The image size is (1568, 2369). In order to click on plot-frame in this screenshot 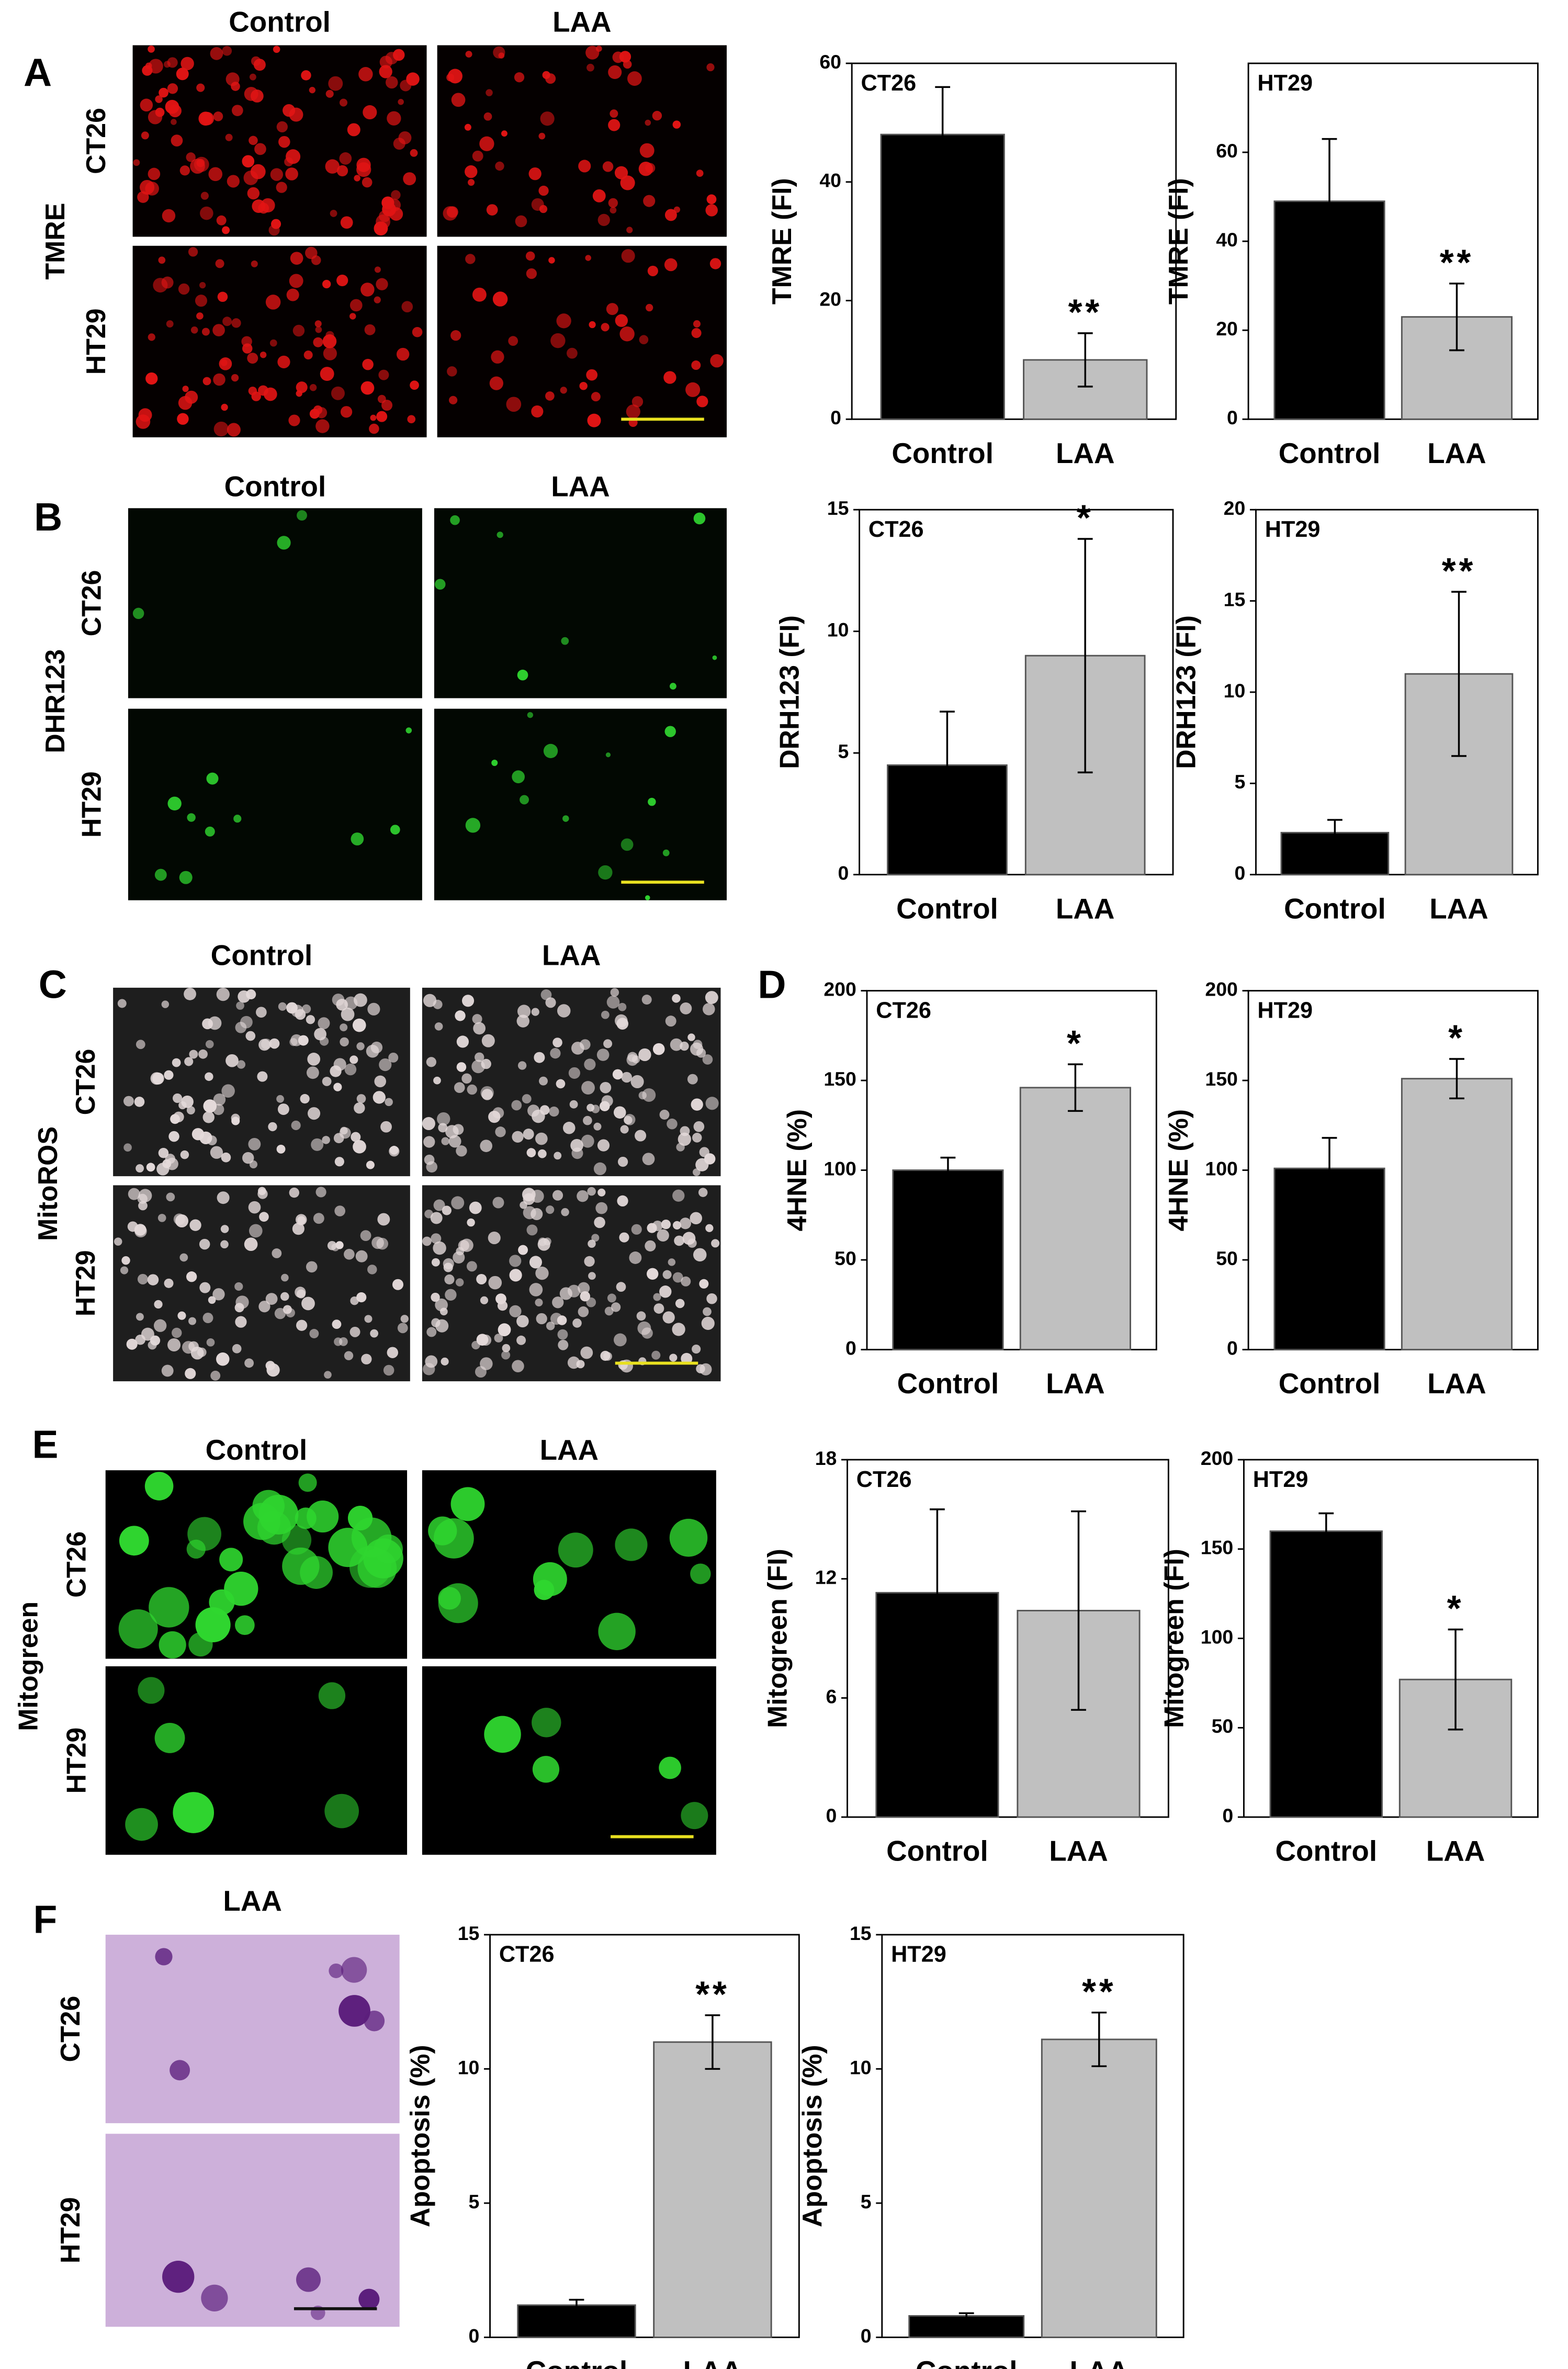, I will do `click(1391, 1639)`.